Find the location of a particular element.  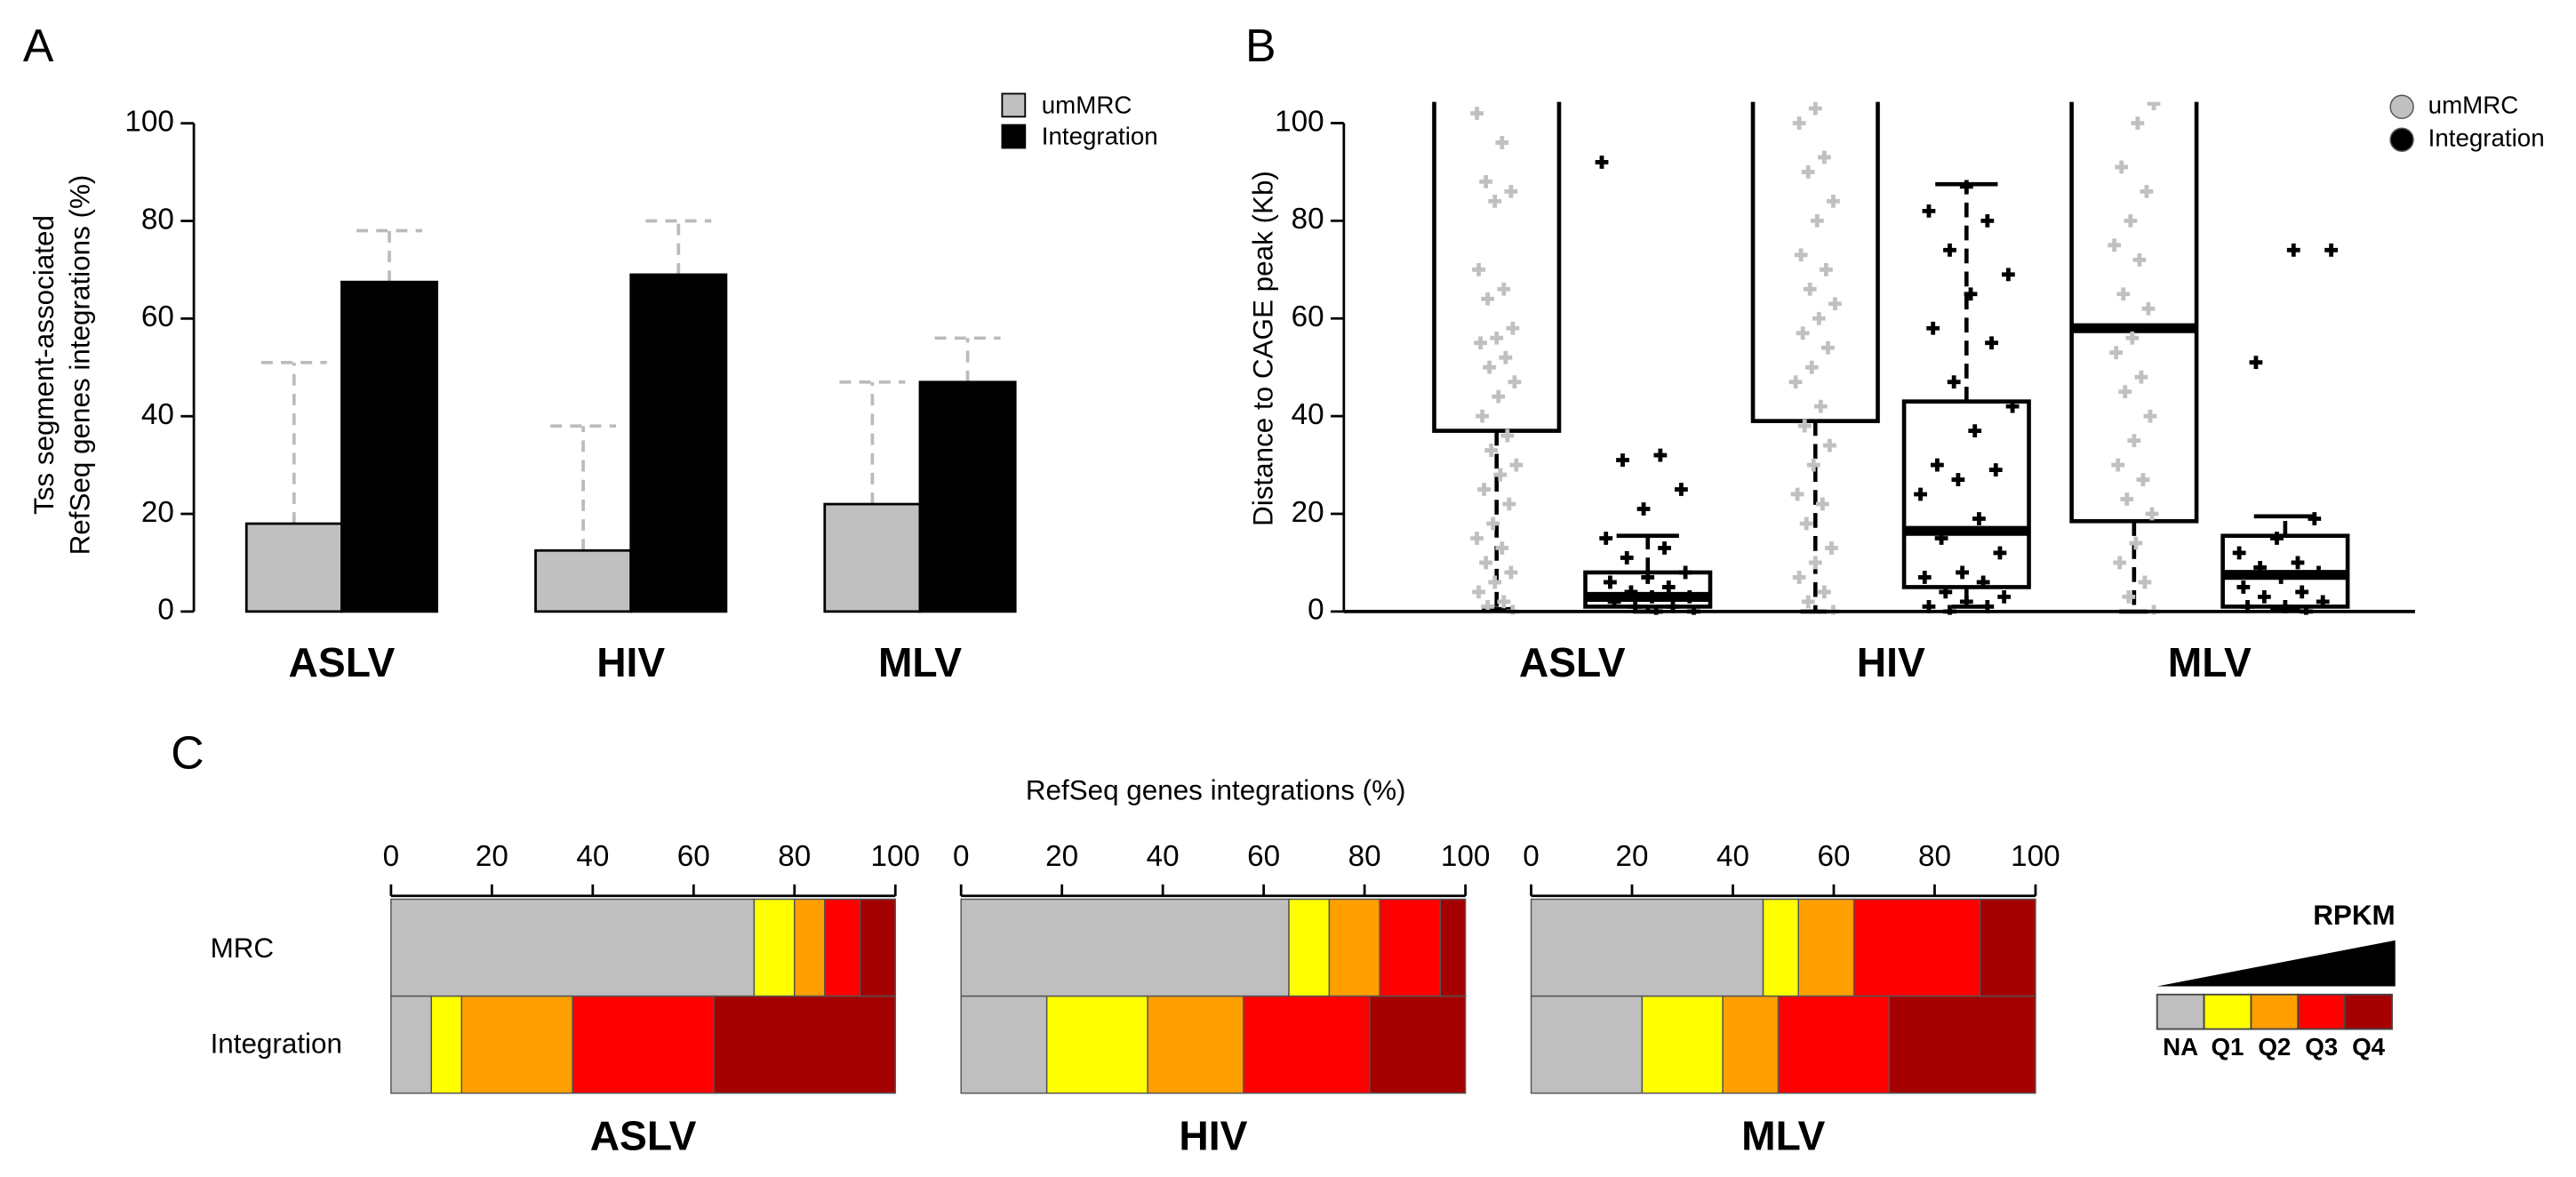

legend-title: RPKM is located at coordinates (2354, 915).